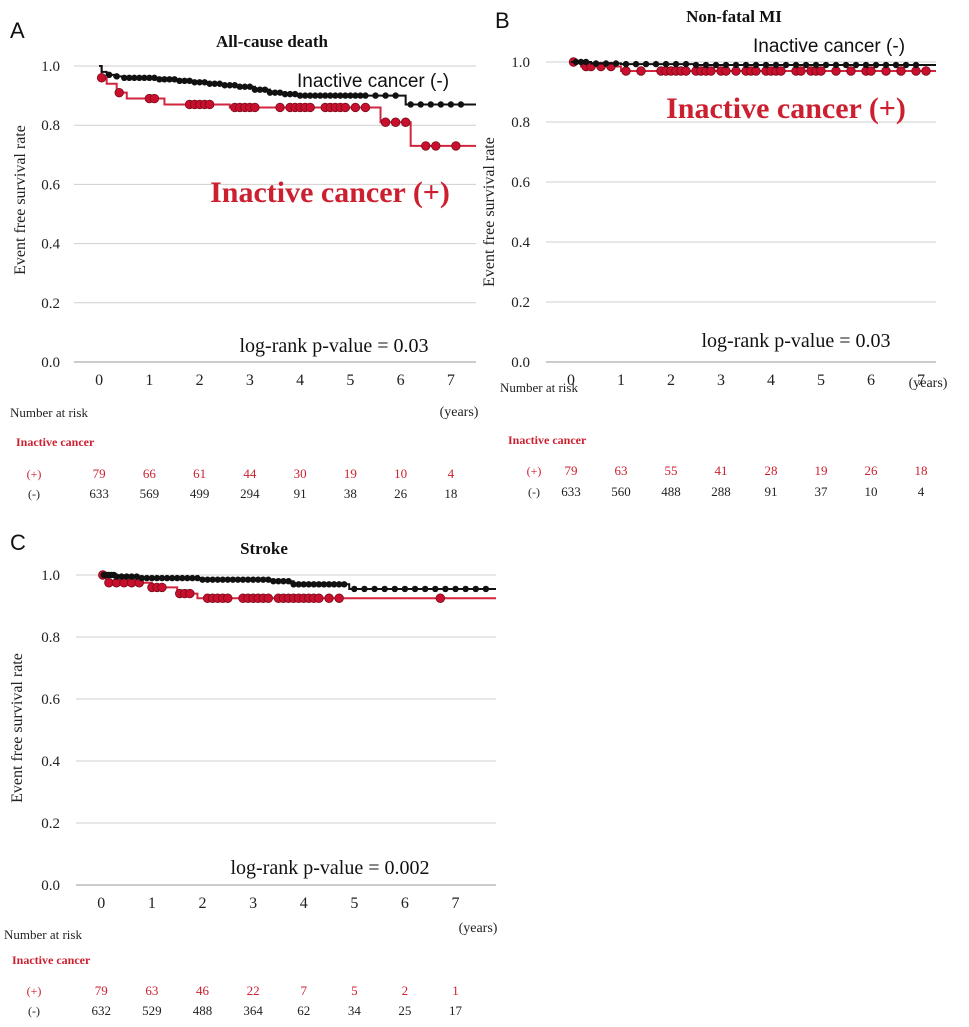 This screenshot has width=969, height=1027. Describe the element at coordinates (102, 1010) in the screenshot. I see `risk-count: 632` at that location.